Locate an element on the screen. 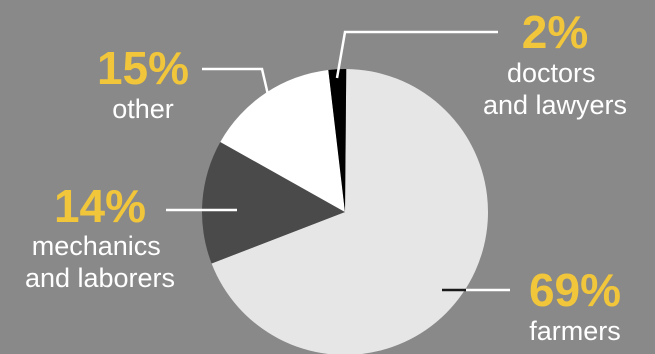  pie-slice-doctors is located at coordinates (337, 141).